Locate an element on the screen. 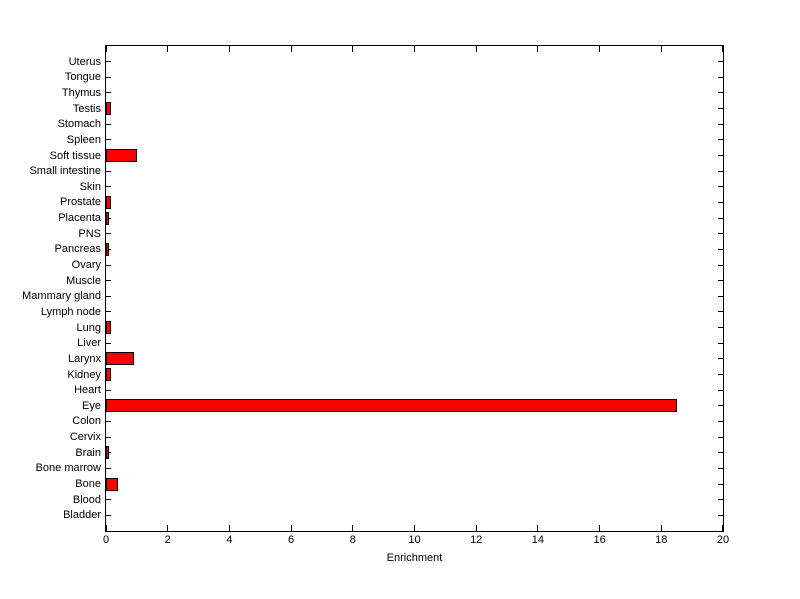 The width and height of the screenshot is (800, 599). x-tick-label: 8 is located at coordinates (352, 540).